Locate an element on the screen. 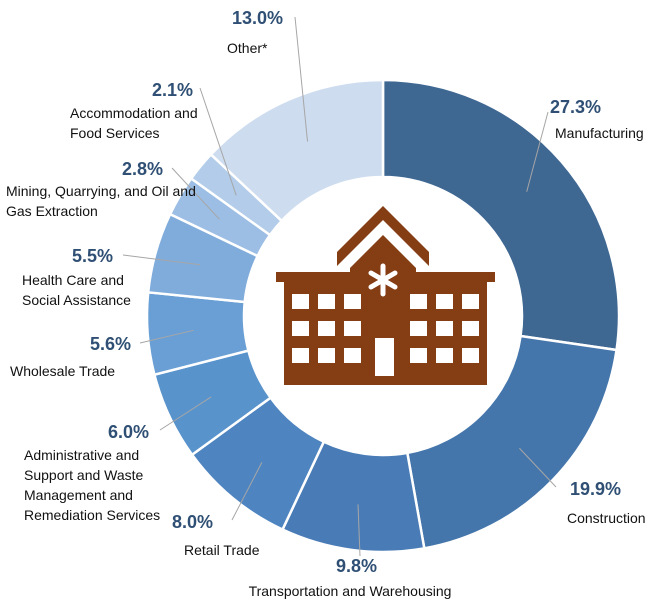  category-label: Manufacturing is located at coordinates (599, 133).